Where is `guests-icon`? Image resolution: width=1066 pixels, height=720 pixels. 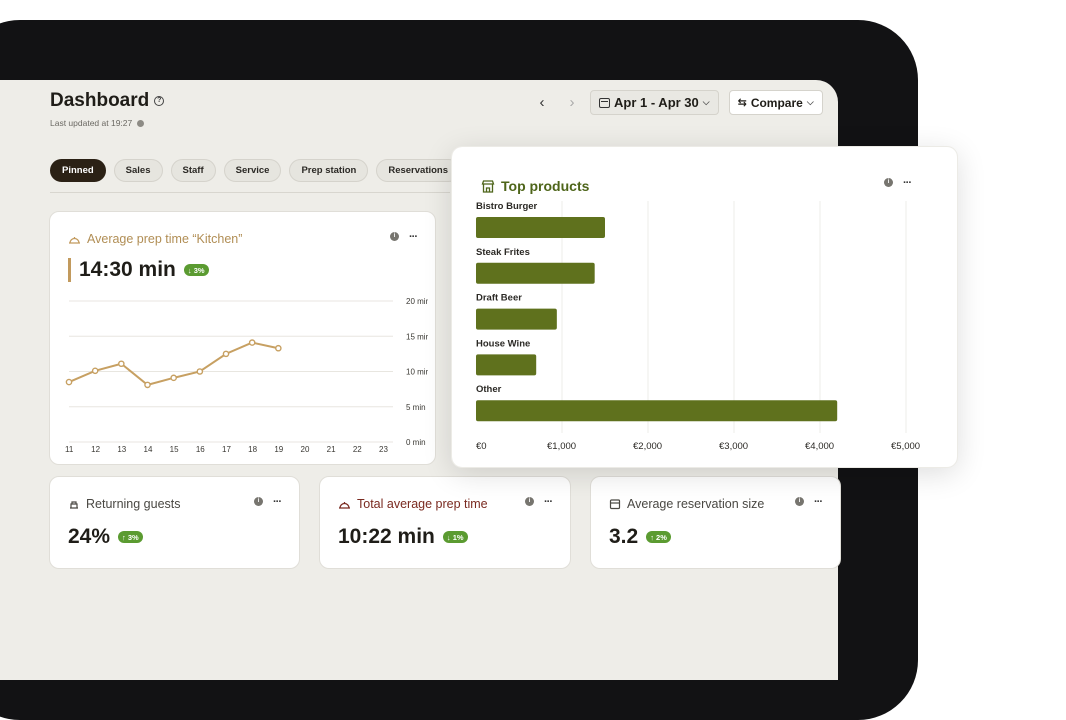 guests-icon is located at coordinates (74, 505).